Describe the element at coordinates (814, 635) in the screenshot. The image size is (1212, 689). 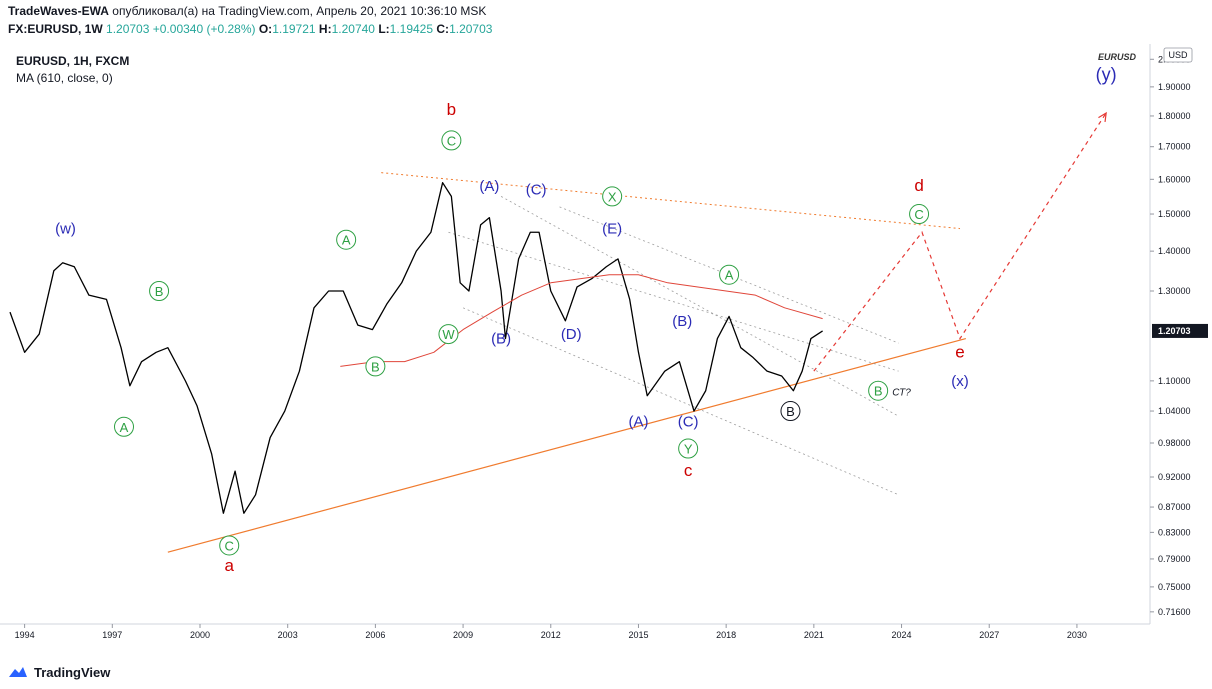
I see `x-tick-label: 2021` at that location.